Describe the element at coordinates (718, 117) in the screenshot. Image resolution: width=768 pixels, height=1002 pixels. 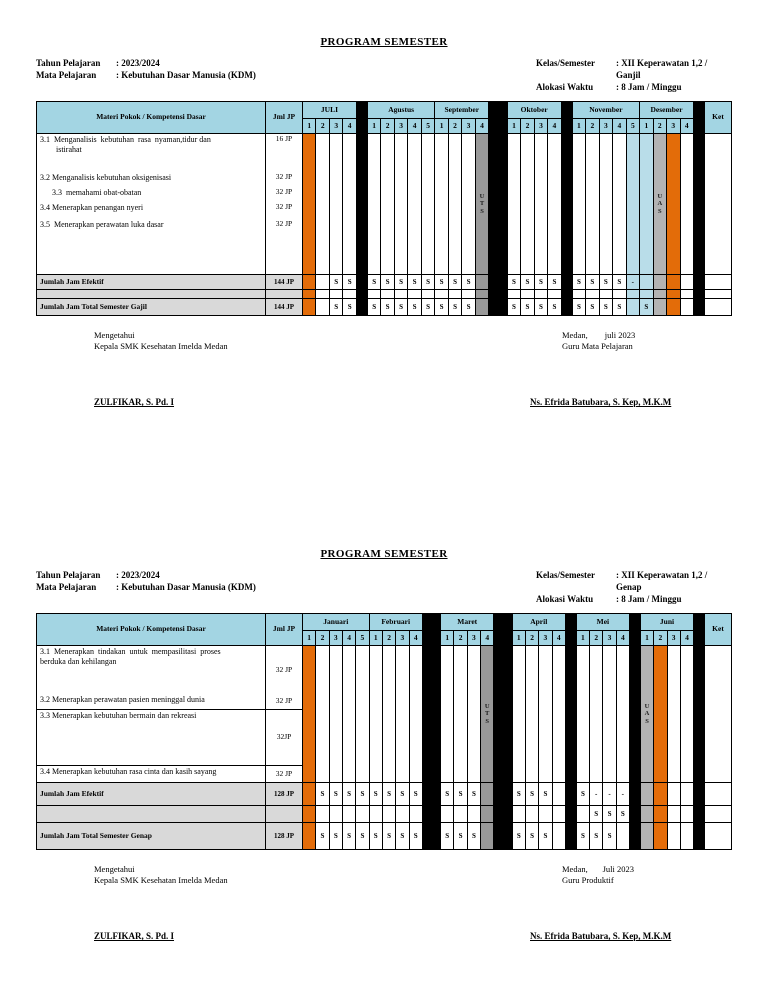
I see `ket-header: Ket` at that location.